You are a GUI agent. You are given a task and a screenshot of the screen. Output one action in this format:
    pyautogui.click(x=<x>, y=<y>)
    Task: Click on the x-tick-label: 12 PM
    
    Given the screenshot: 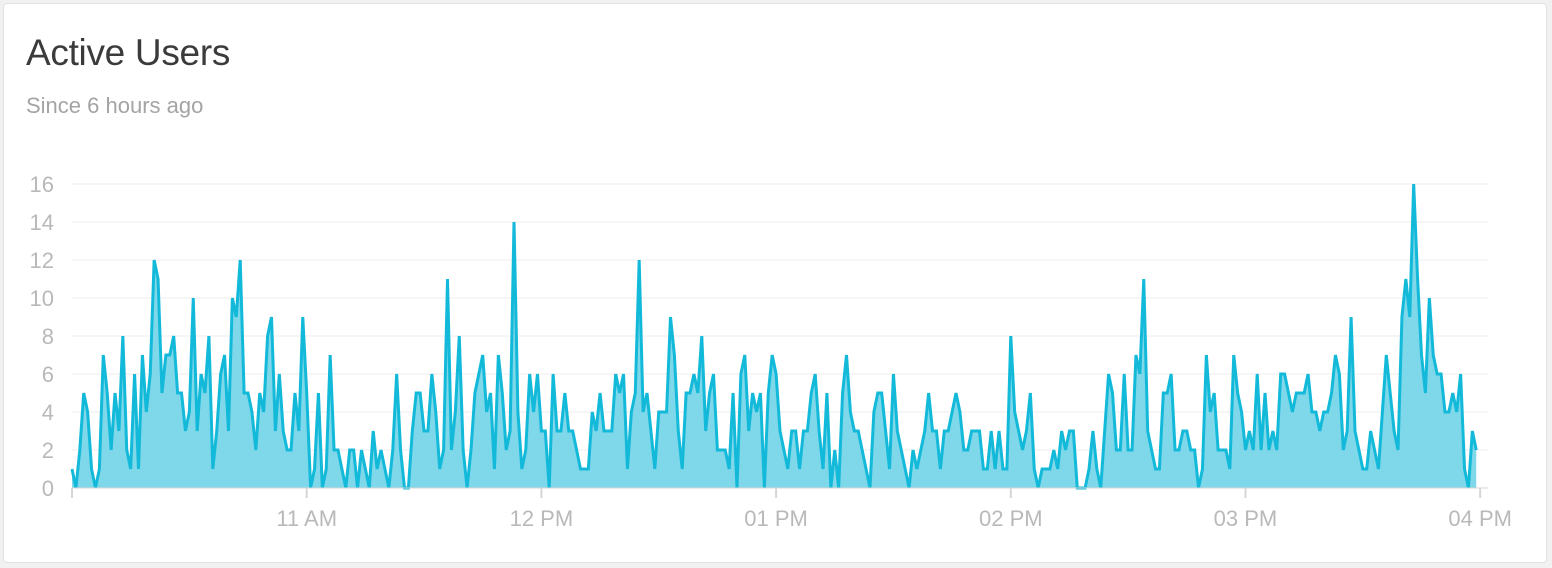 What is the action you would take?
    pyautogui.click(x=542, y=518)
    